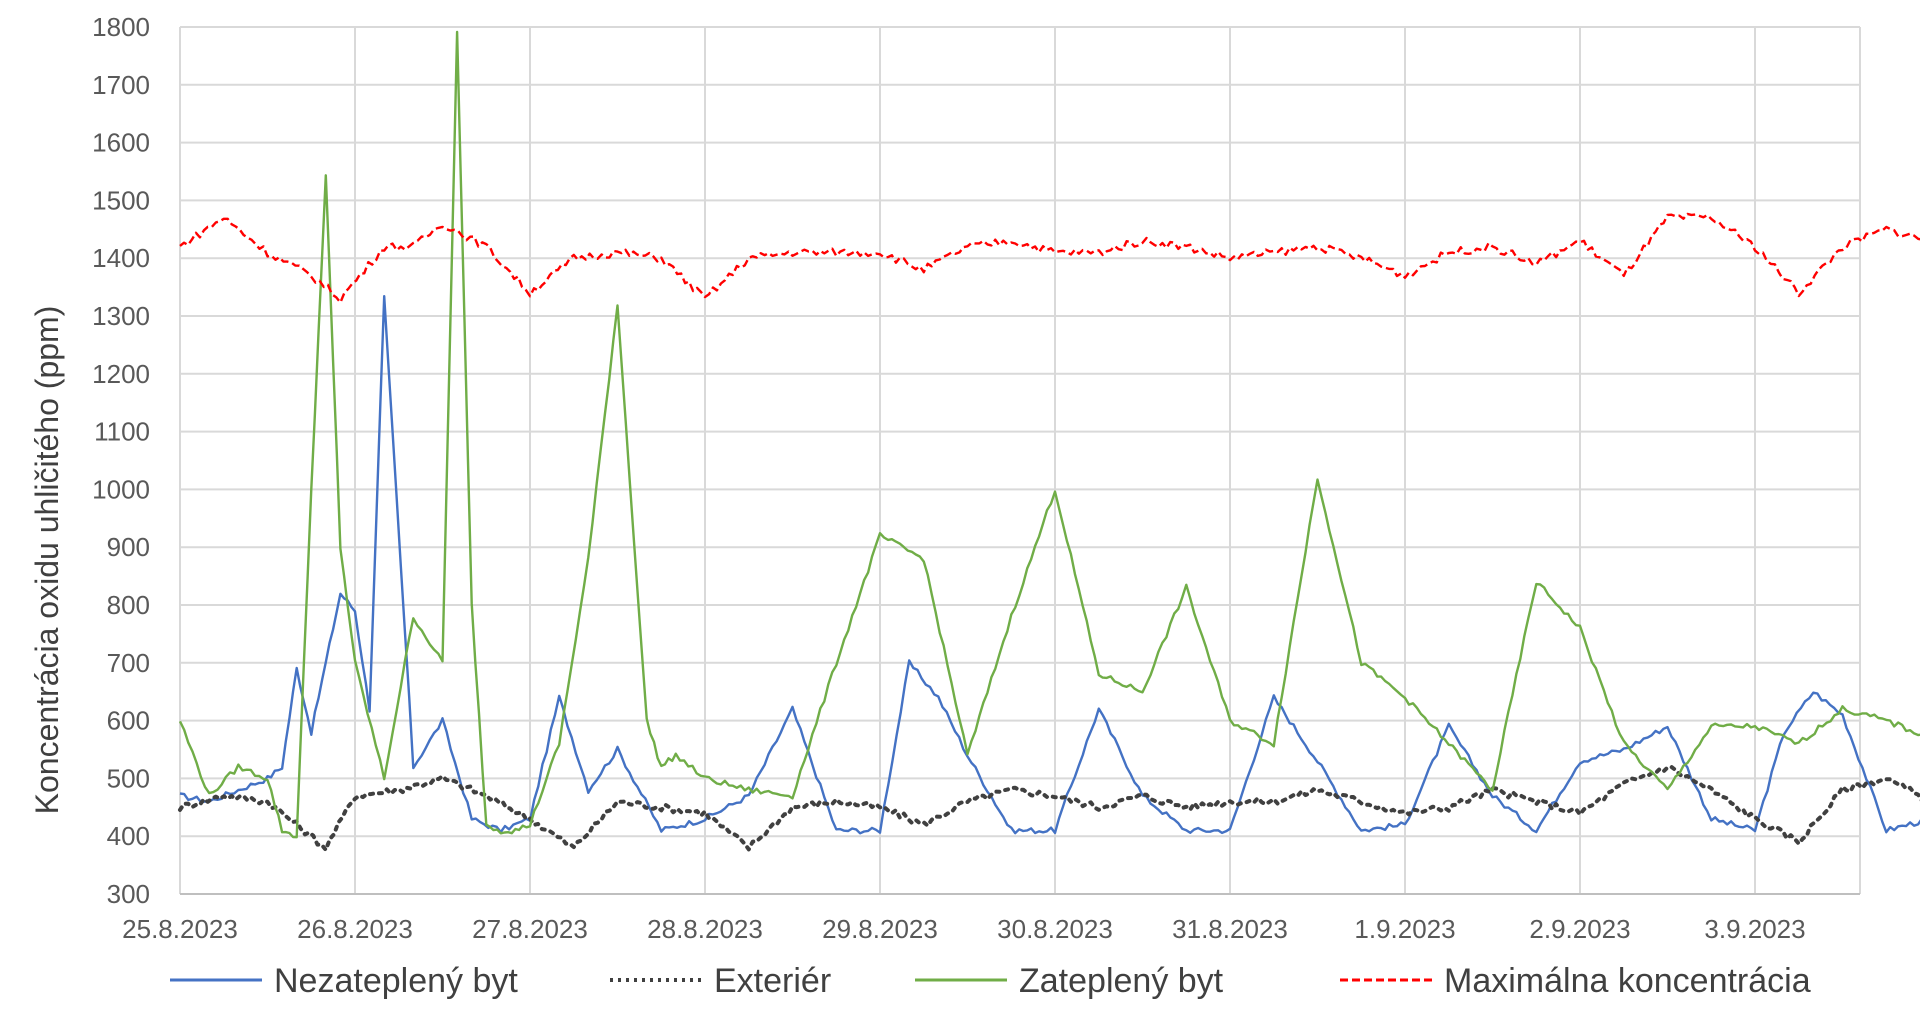  I want to click on y-tick-label: 1400, so click(121, 258).